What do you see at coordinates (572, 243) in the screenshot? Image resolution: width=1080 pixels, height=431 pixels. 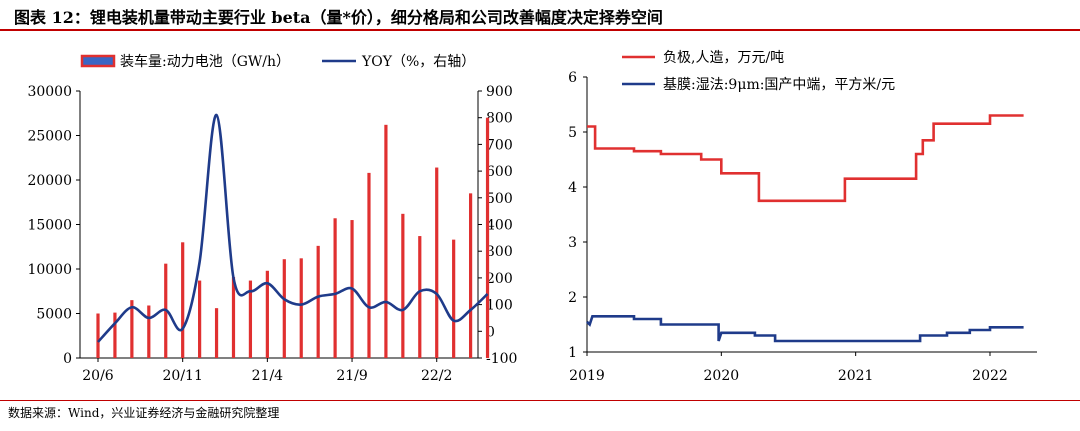 I see `y-tick-label: 3` at bounding box center [572, 243].